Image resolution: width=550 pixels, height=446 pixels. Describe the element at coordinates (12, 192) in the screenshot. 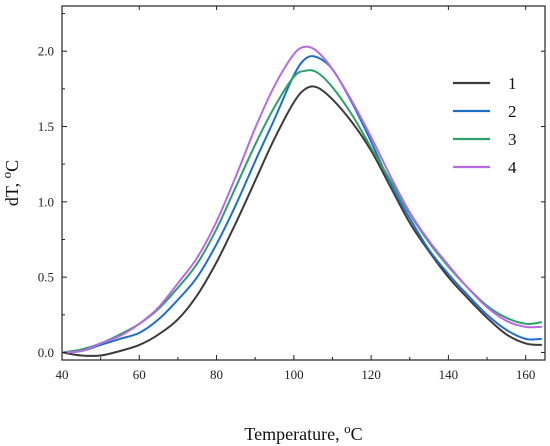

I see `y-axis-title-main: dT,` at that location.